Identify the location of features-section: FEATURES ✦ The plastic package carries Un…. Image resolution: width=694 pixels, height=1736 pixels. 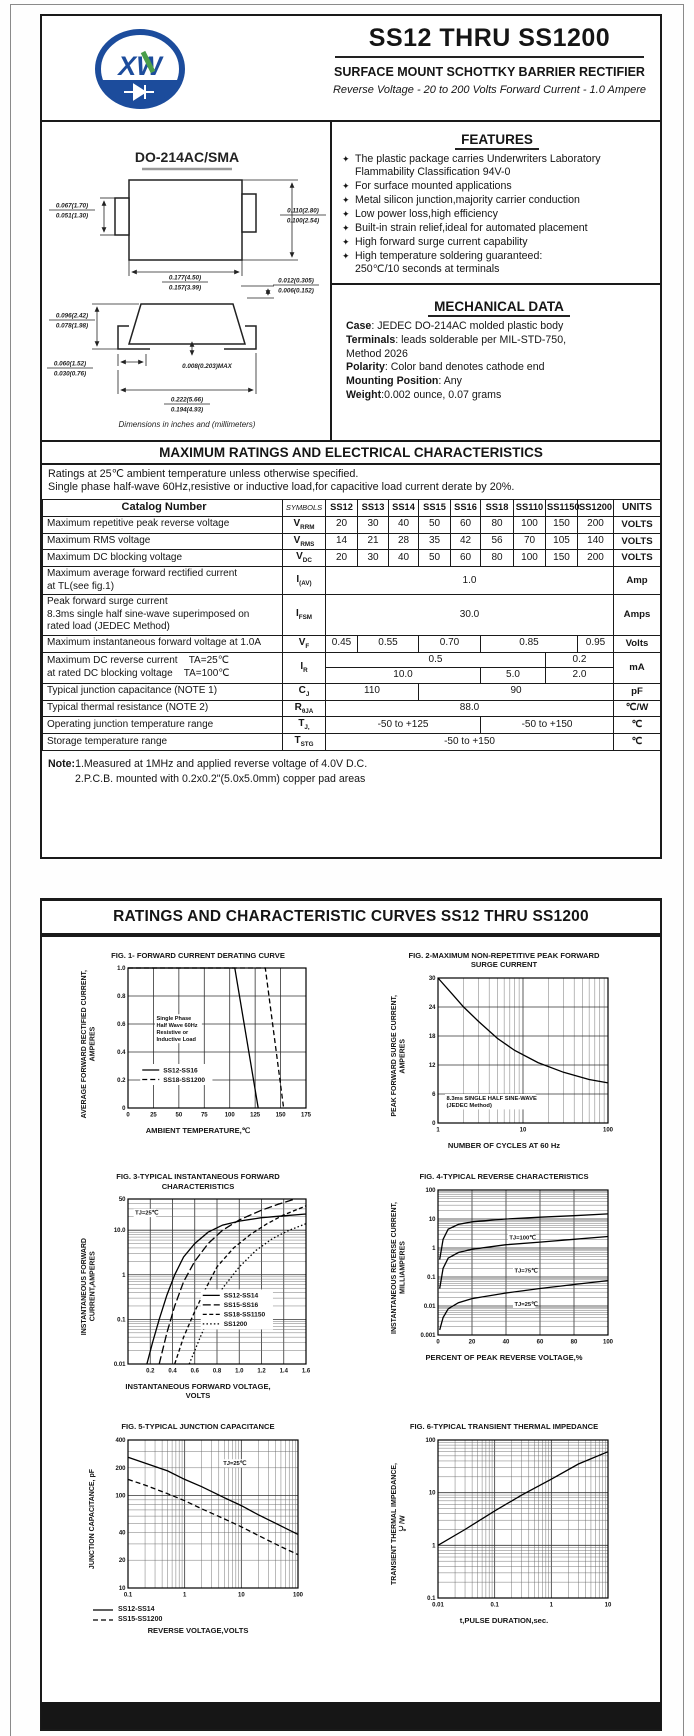
(496, 203).